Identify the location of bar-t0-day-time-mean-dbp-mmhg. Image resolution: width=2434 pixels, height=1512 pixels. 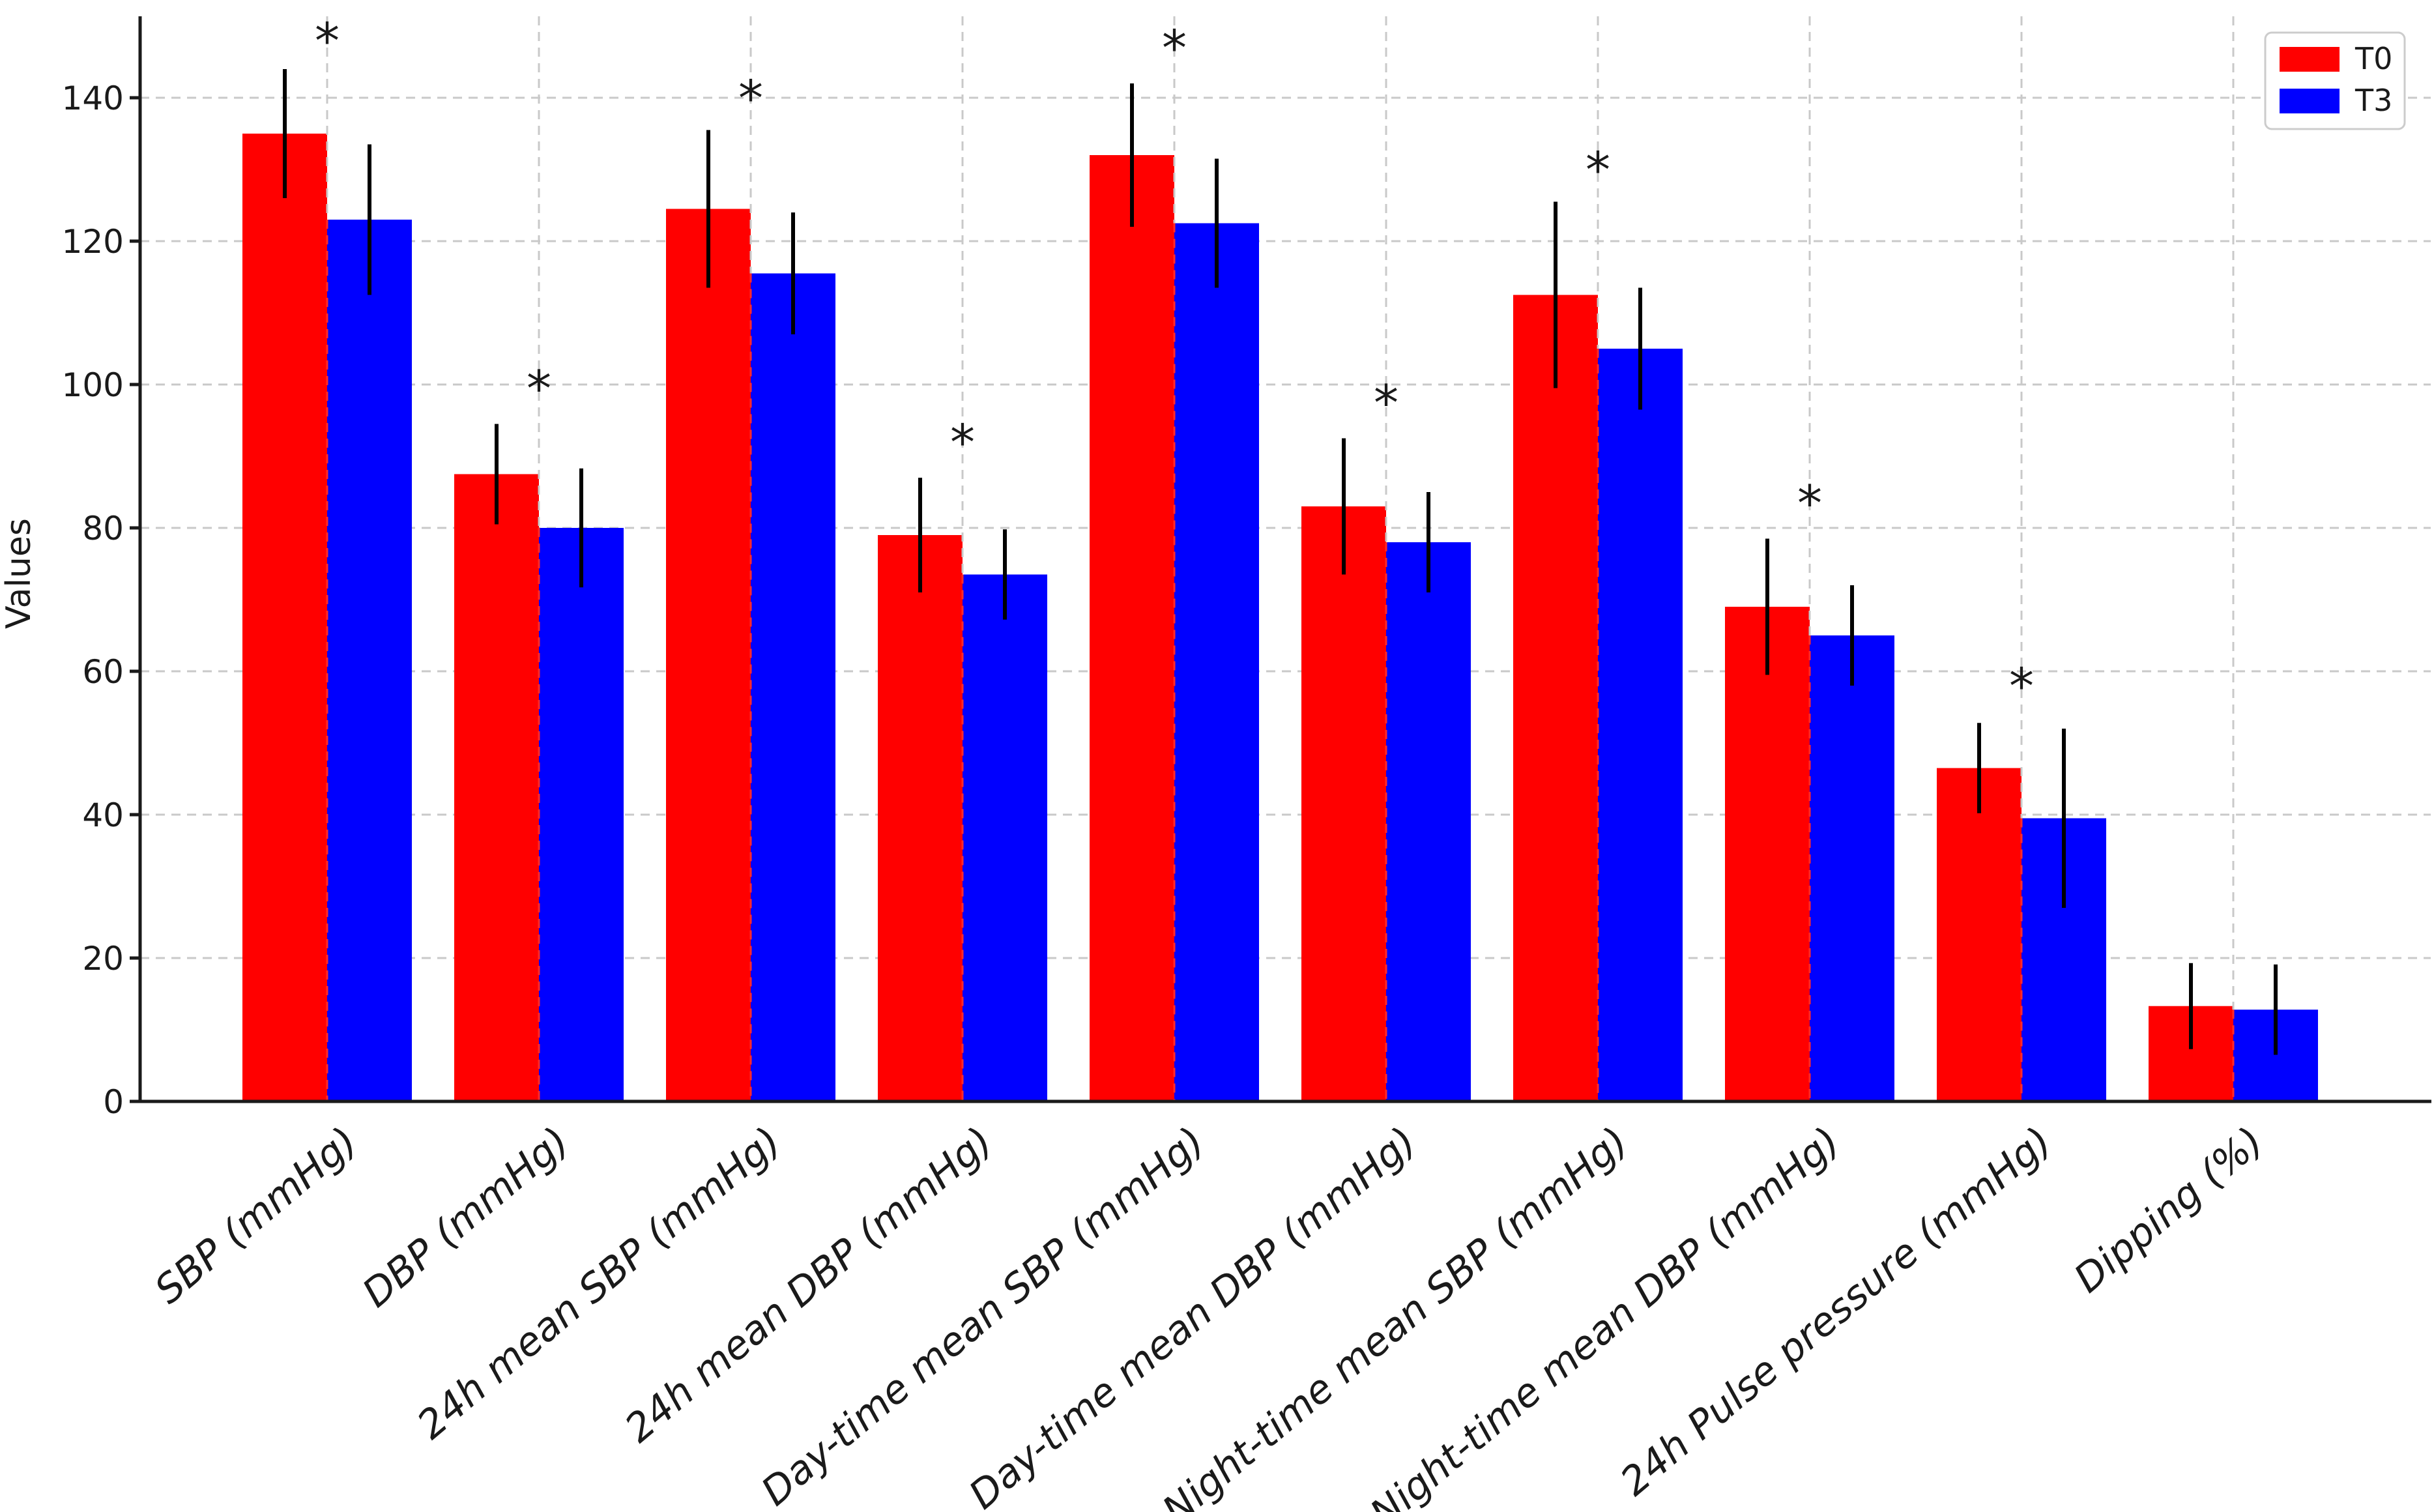
(1344, 803).